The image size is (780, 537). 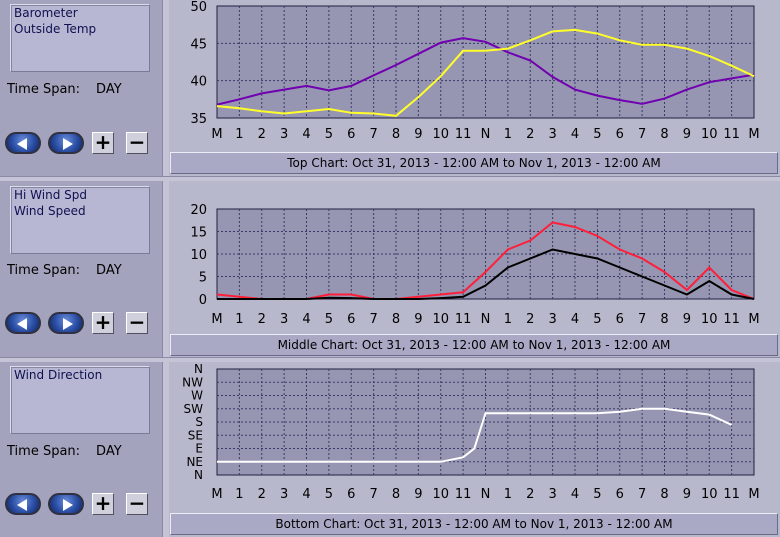 What do you see at coordinates (137, 323) in the screenshot?
I see `zoom-out-button-middle: −` at bounding box center [137, 323].